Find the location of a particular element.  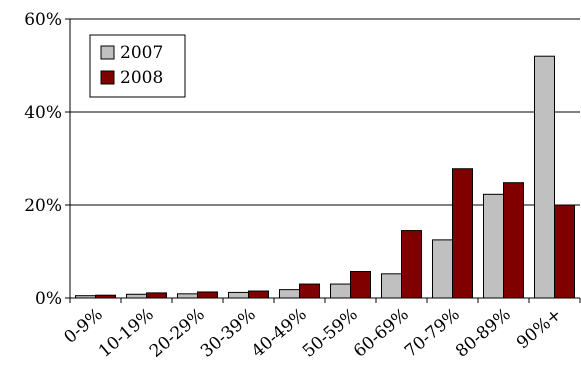

y-axis-ticks: 0% 20% 40% 60% is located at coordinates (47, 159).